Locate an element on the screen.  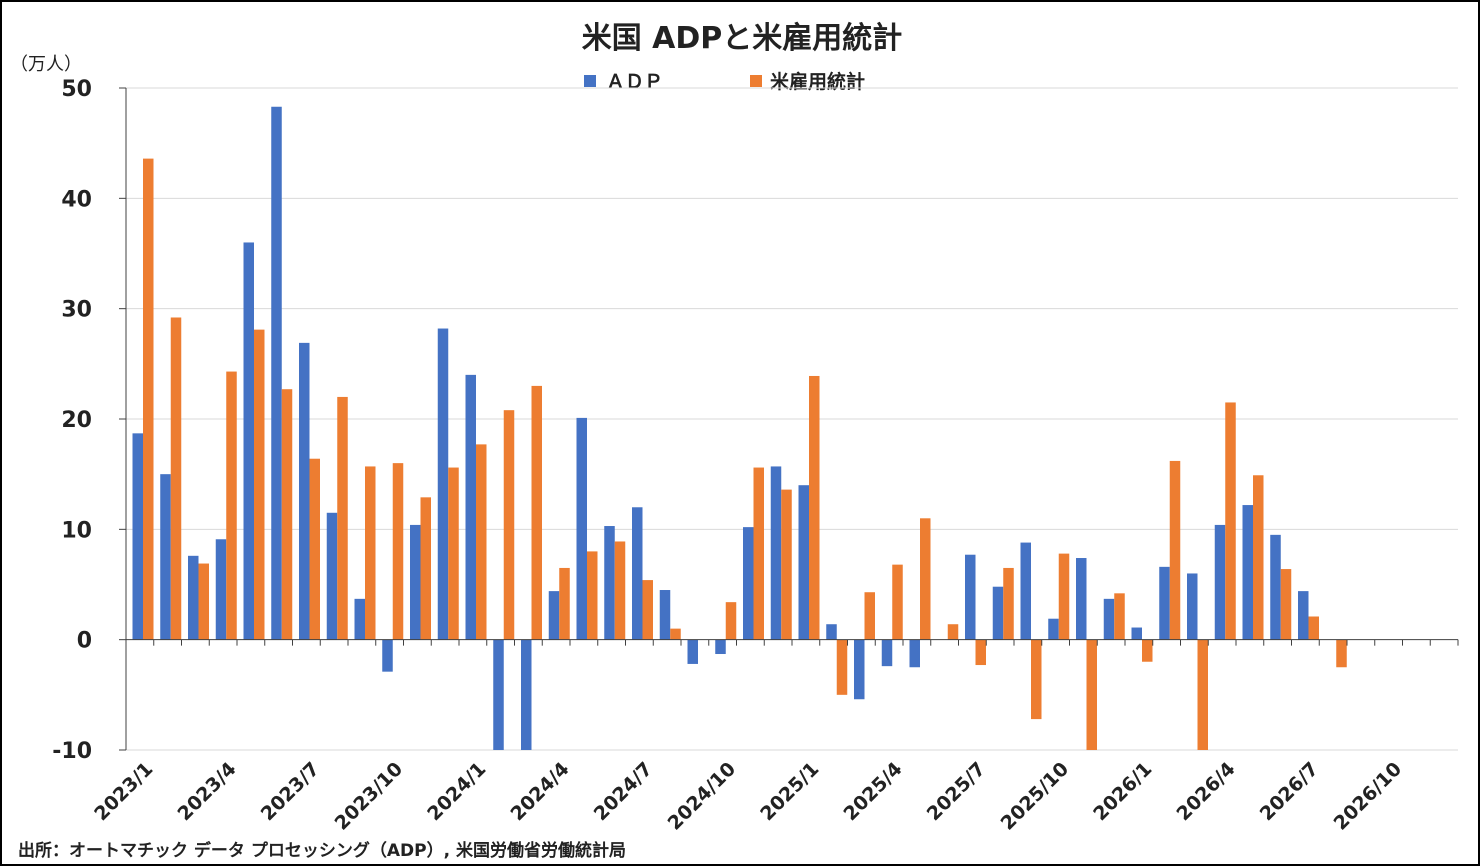
x-tick-label: 2026/10 is located at coordinates (1368, 796).